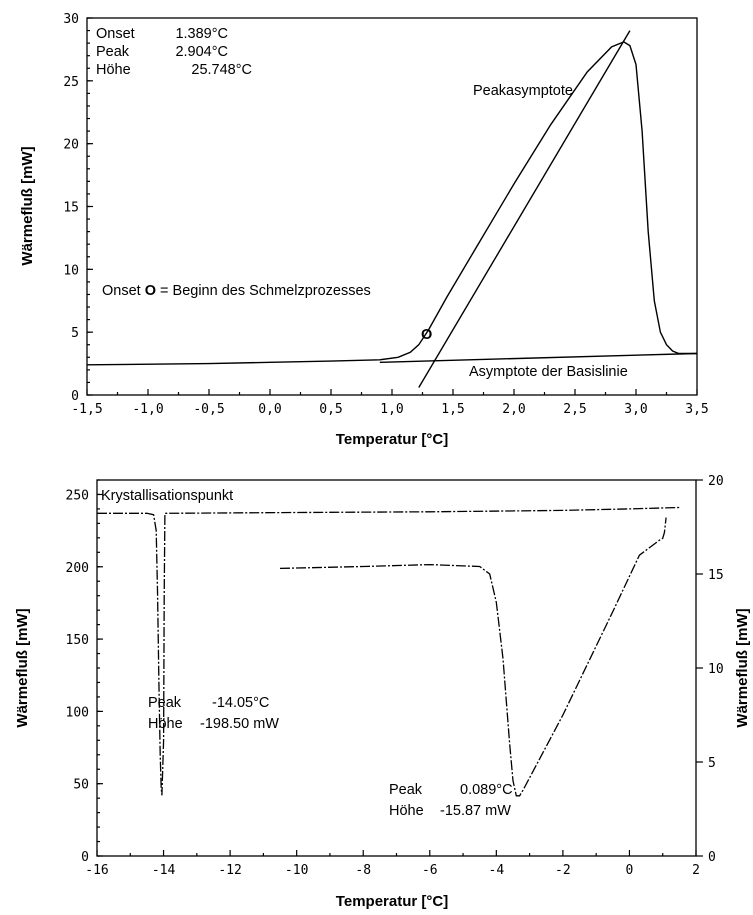 This screenshot has width=753, height=915. I want to click on top-hoehe-label: Höhe, so click(113, 70).